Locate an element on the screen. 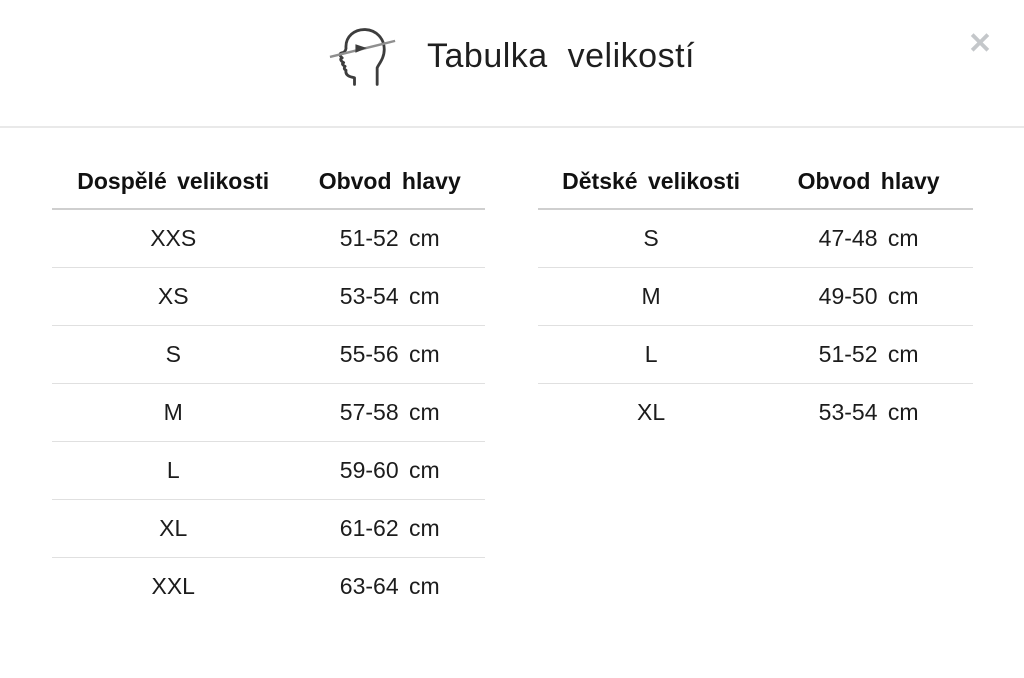 Image resolution: width=1024 pixels, height=678 pixels. table-row: S 55-56 cm is located at coordinates (268, 354).